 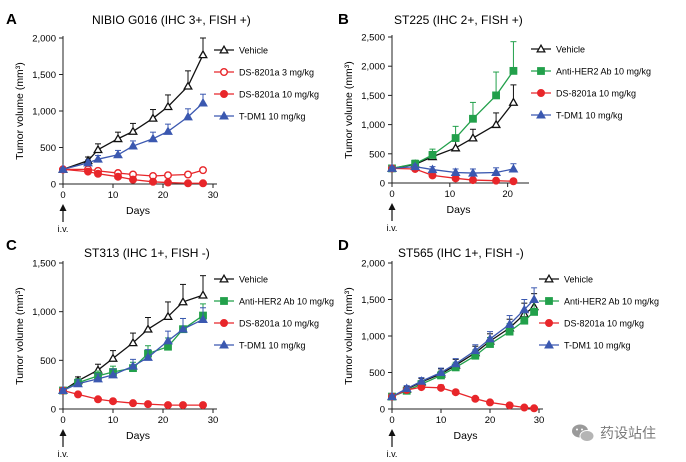 What do you see at coordinates (461, 253) in the screenshot?
I see `panel-title: ST565 (IHC 1+, FISH -)` at bounding box center [461, 253].